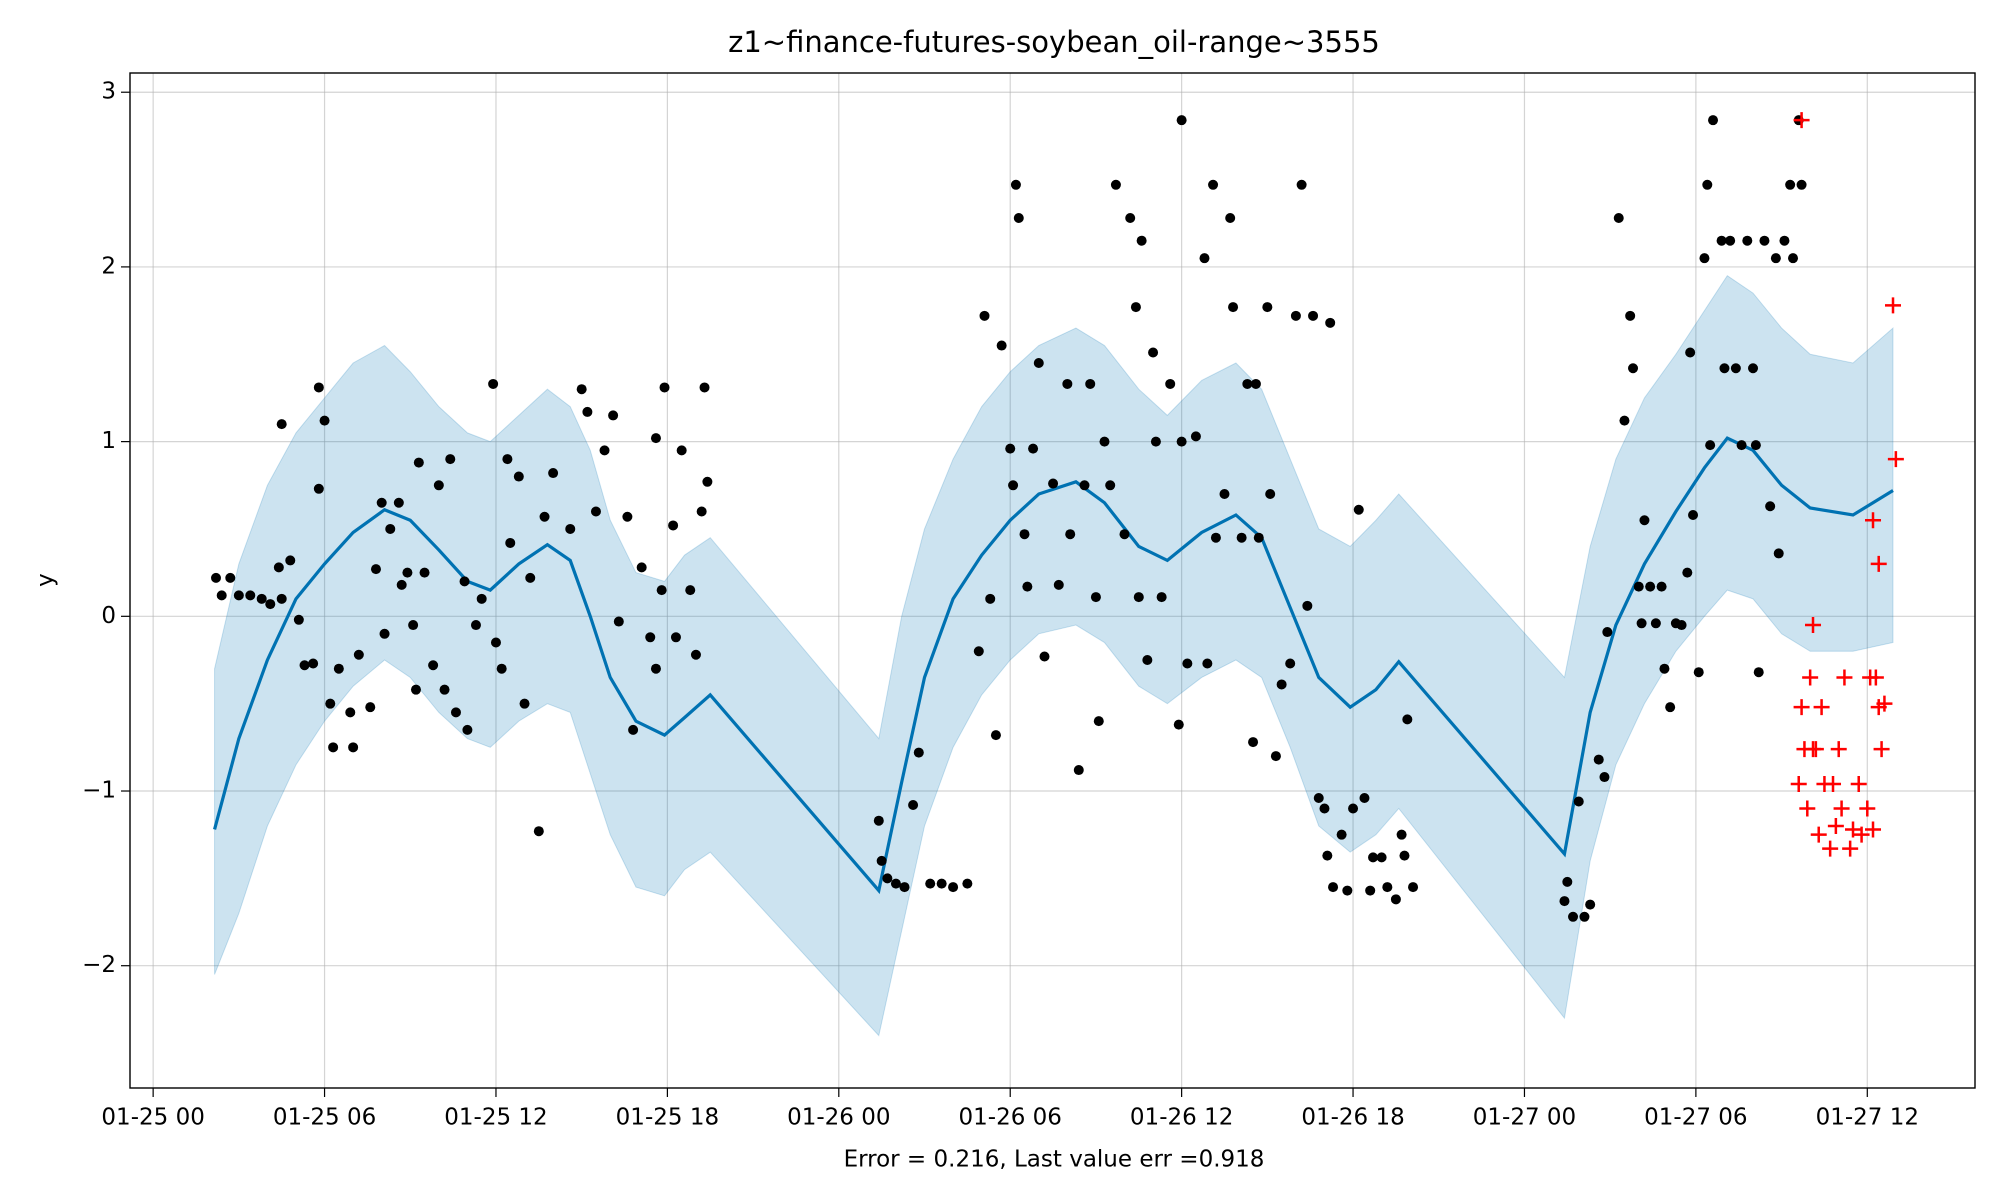 The width and height of the screenshot is (2000, 1200). I want to click on x-tick-label: 01-25 18, so click(667, 1118).